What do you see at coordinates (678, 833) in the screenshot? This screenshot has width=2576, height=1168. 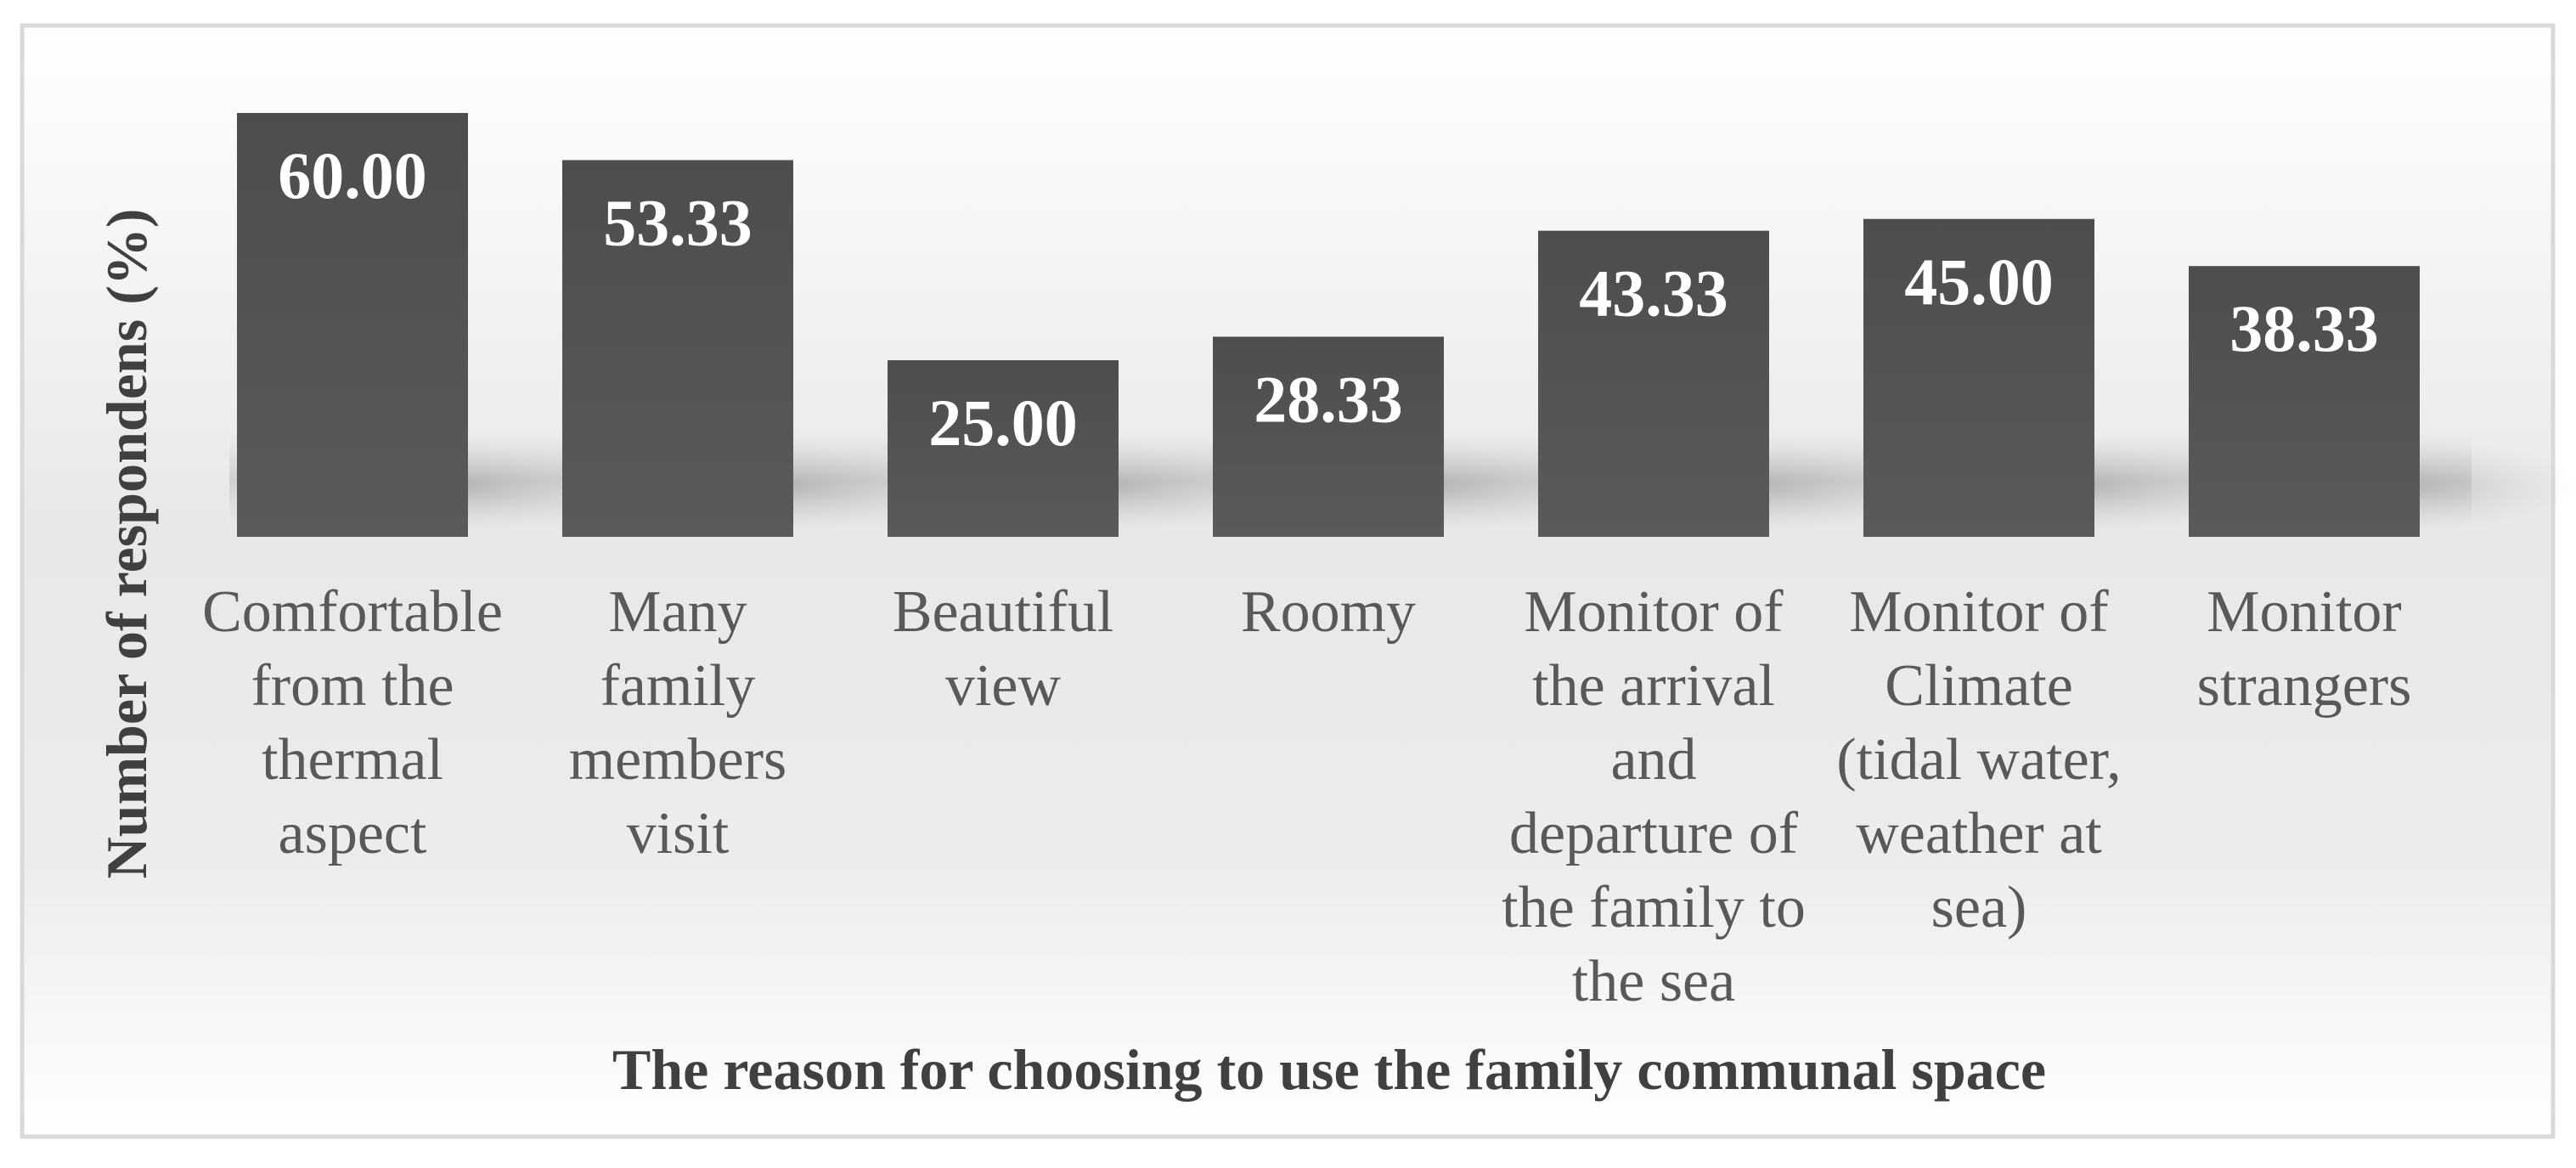 I see `category-tick-line: visit` at bounding box center [678, 833].